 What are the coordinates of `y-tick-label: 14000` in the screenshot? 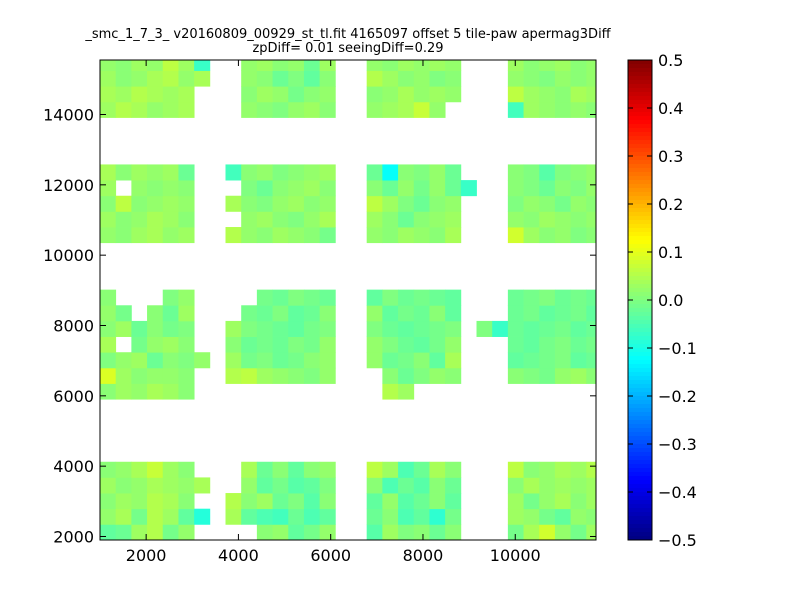 It's located at (68, 115).